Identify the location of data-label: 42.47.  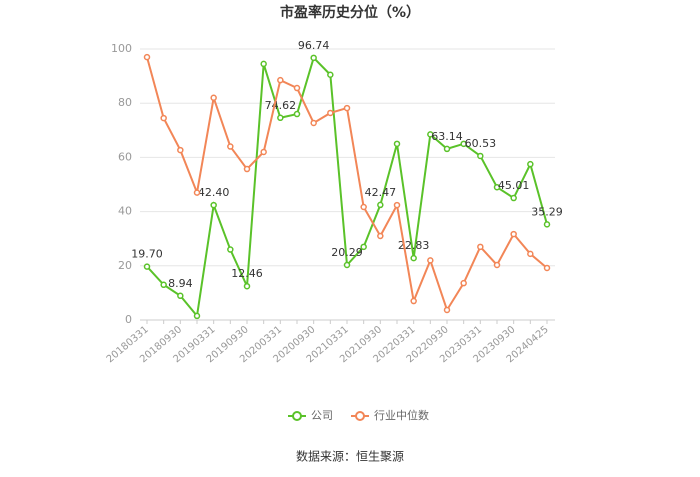
(381, 192).